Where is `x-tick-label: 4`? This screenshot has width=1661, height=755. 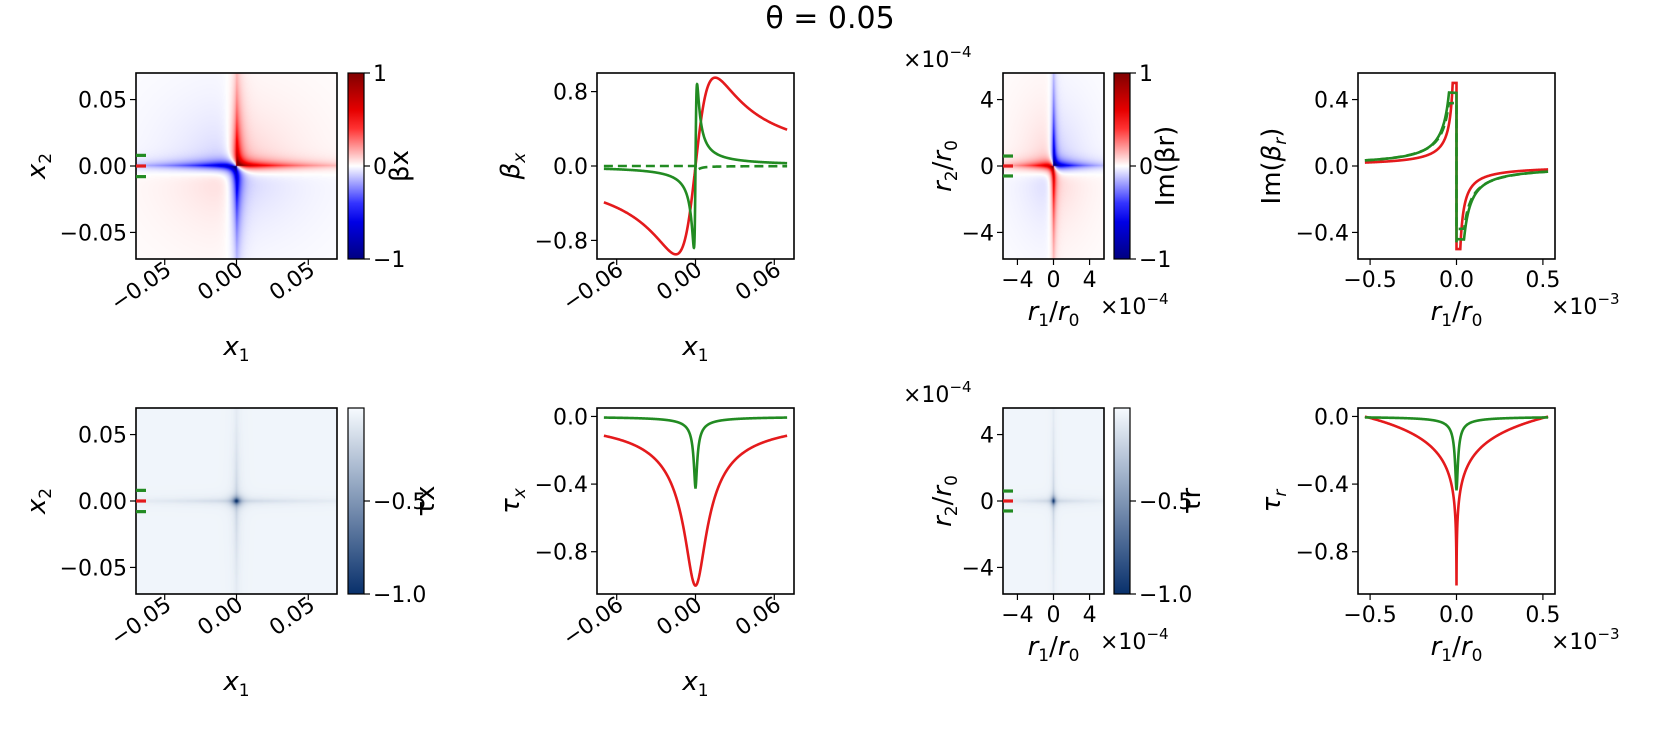
x-tick-label: 4 is located at coordinates (1090, 615).